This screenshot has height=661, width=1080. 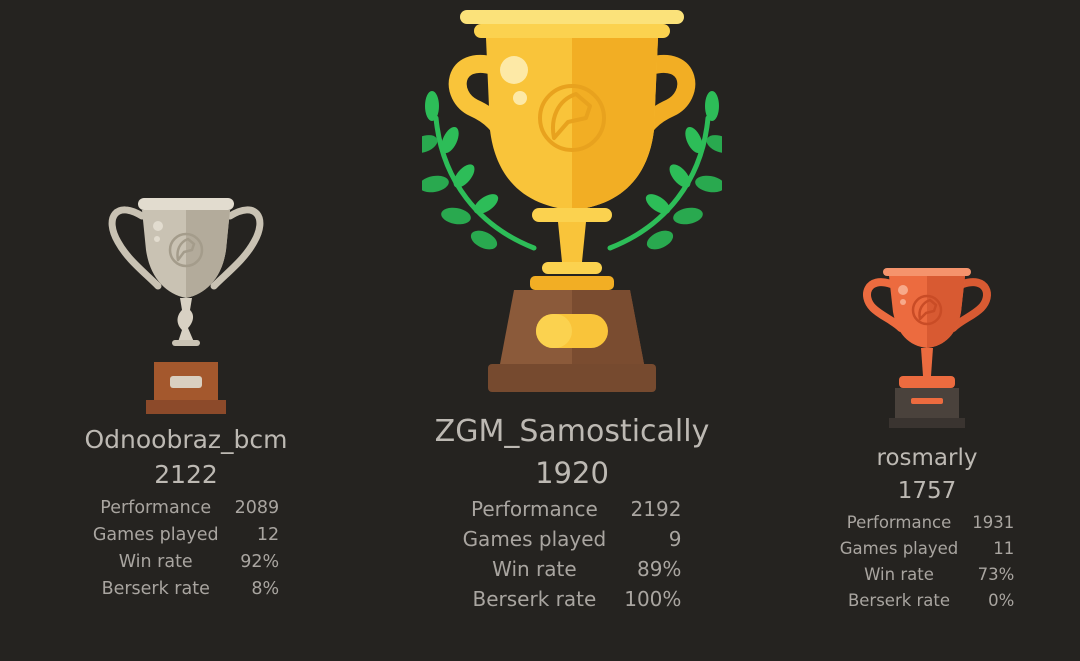 I want to click on player-rating: 2122, so click(x=186, y=474).